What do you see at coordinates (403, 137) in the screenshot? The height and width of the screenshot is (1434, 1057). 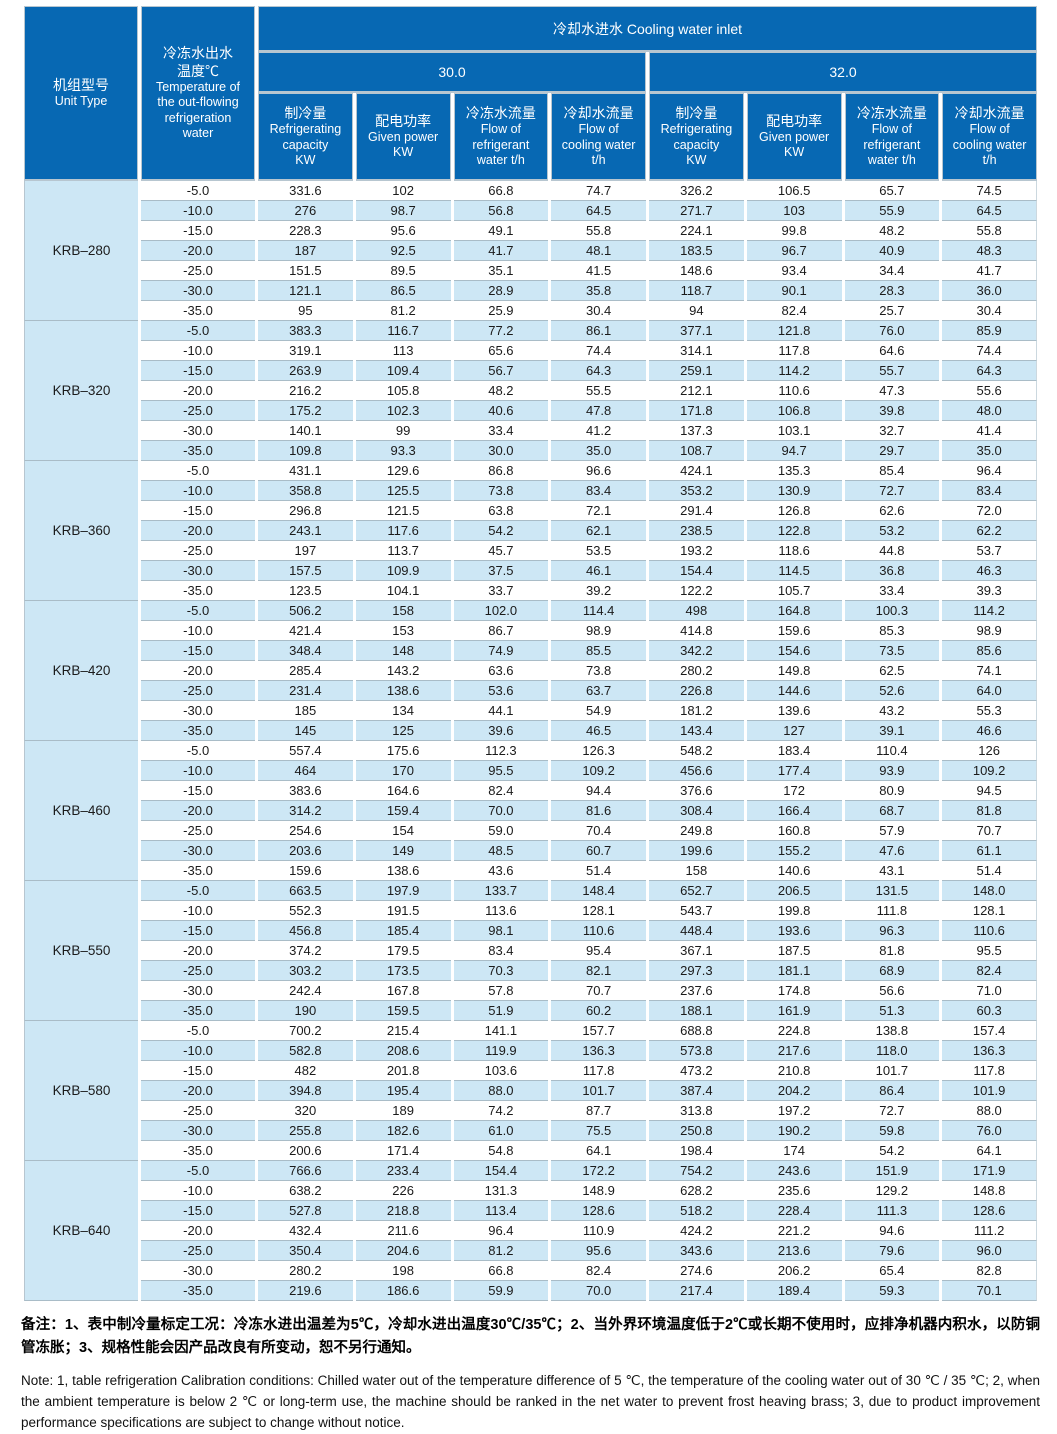 I see `metric-header-given-power-30: 配电功率 Given power KW` at bounding box center [403, 137].